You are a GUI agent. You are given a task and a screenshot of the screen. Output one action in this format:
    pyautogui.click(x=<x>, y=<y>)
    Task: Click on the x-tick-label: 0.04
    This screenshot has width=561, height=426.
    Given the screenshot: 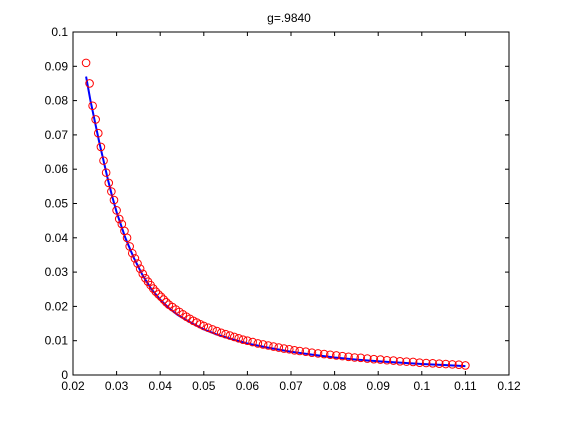 What is the action you would take?
    pyautogui.click(x=161, y=386)
    